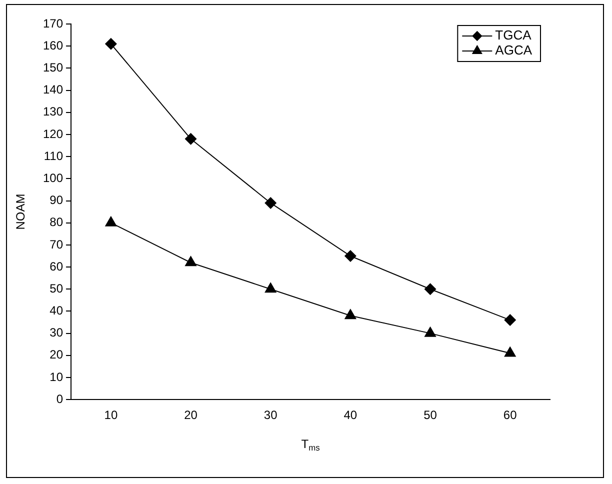  Describe the element at coordinates (20, 212) in the screenshot. I see `y-axis-title: NOAM` at that location.